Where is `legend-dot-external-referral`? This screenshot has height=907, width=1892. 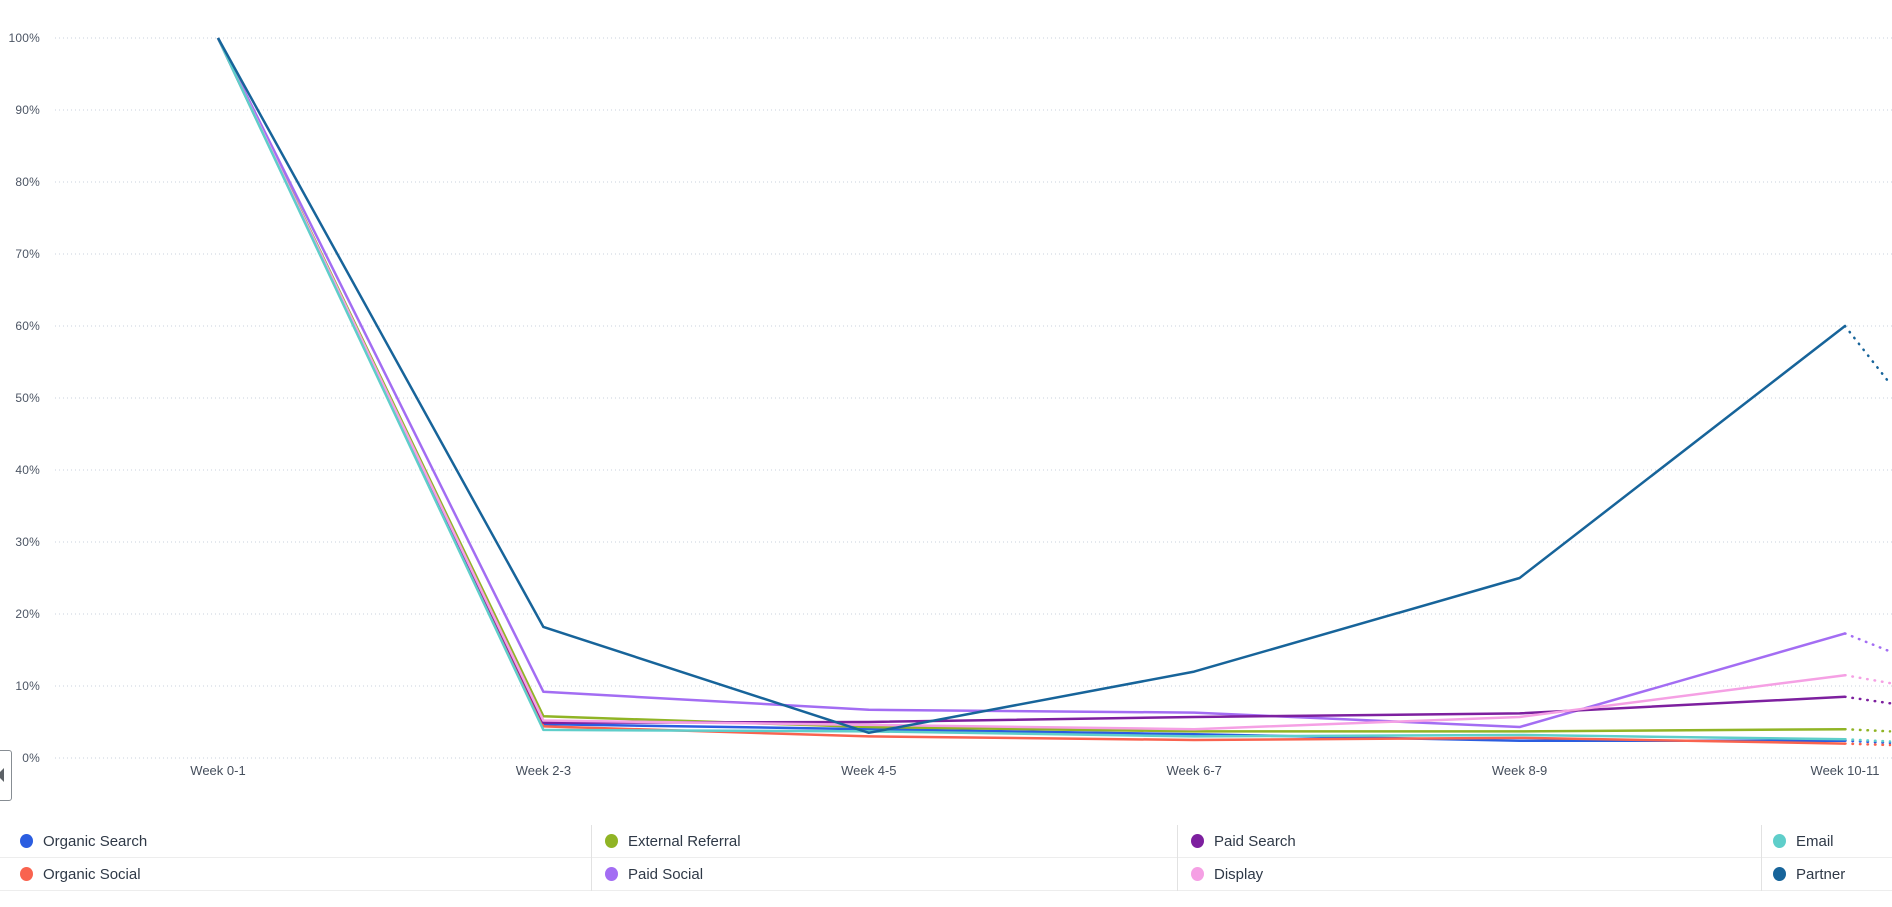 legend-dot-external-referral is located at coordinates (611, 841).